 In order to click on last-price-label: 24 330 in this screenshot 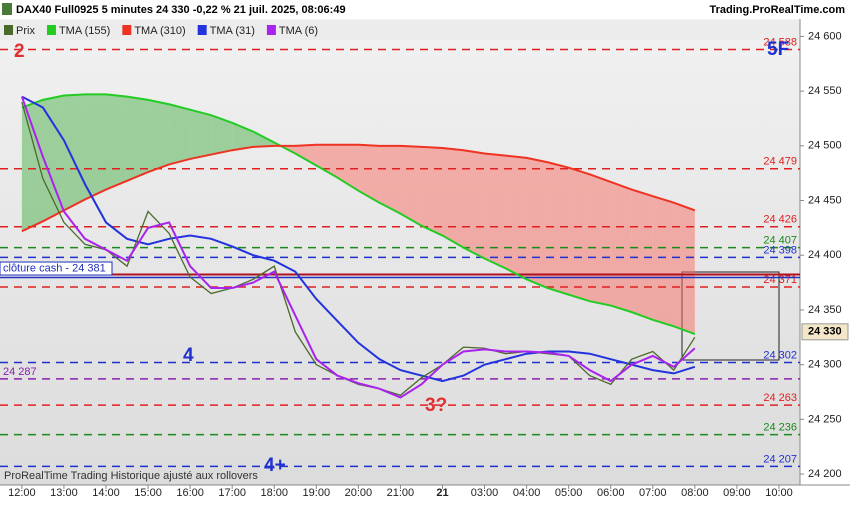, I will do `click(825, 332)`.